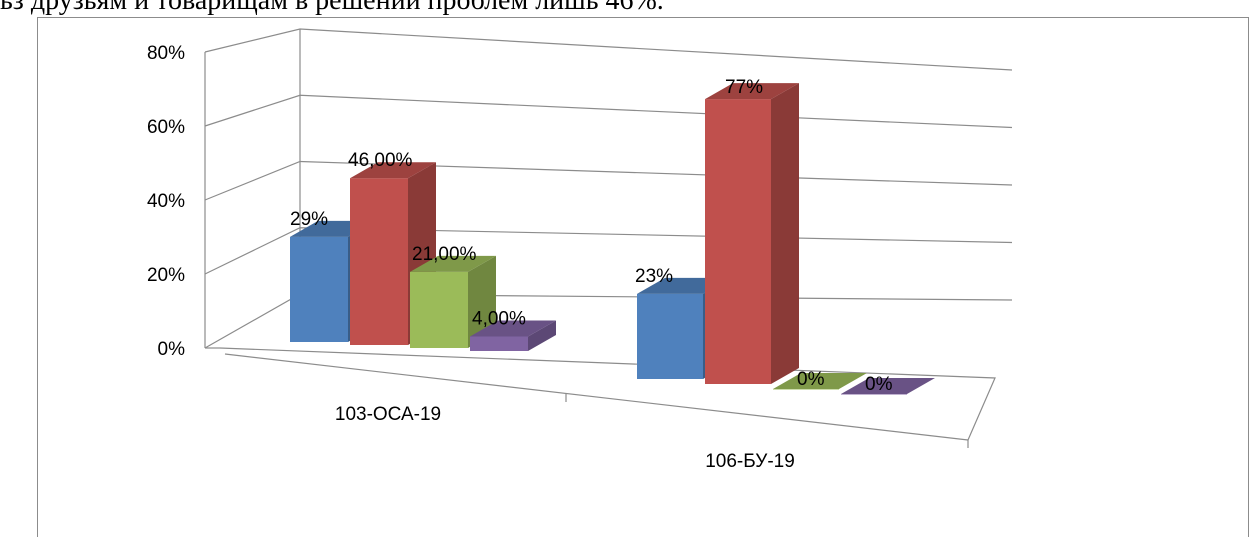 The width and height of the screenshot is (1250, 537). What do you see at coordinates (309, 219) in the screenshot?
I see `data-label: 29%` at bounding box center [309, 219].